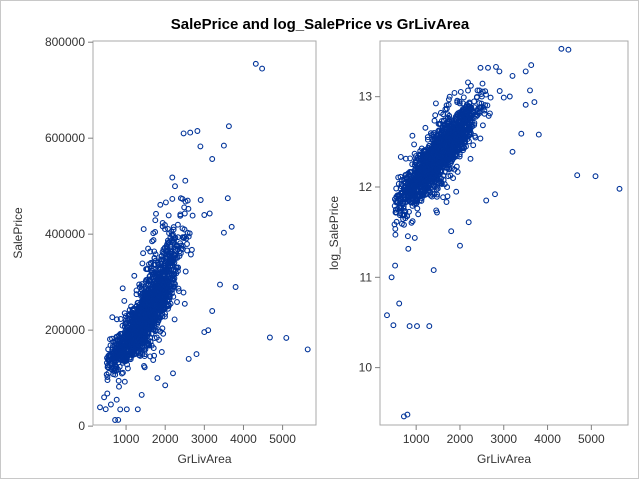 This screenshot has width=640, height=480. What do you see at coordinates (320, 24) in the screenshot?
I see `chart-title: SalePrice and log_SalePrice vs GrLivArea` at bounding box center [320, 24].